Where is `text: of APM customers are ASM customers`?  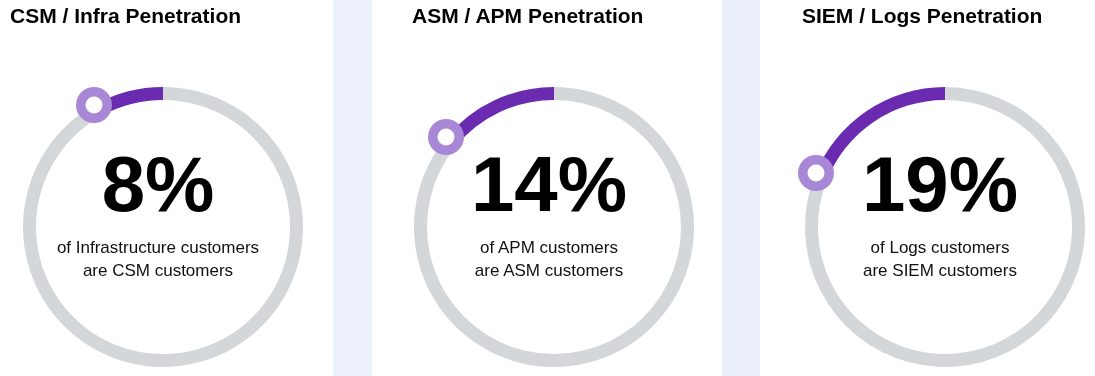 text: of APM customers are ASM customers is located at coordinates (549, 259).